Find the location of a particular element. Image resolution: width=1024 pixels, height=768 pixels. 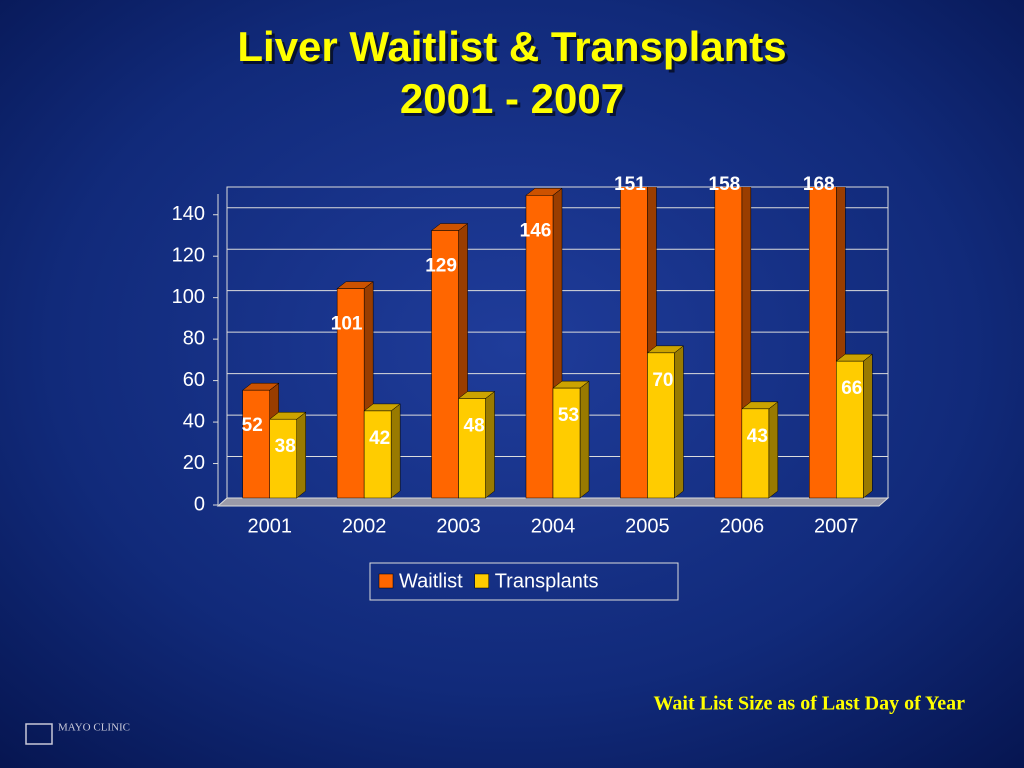

data-label: 158 is located at coordinates (725, 184).